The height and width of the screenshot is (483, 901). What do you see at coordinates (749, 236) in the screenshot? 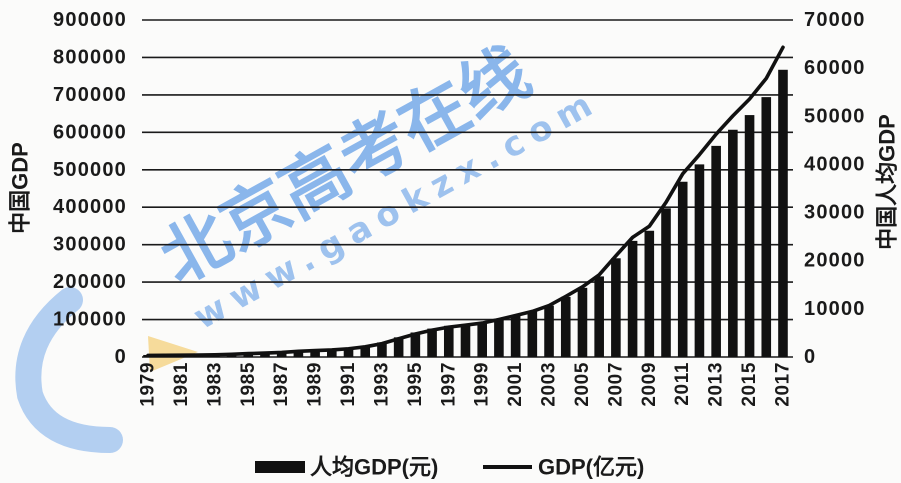
I see `bar-2015` at bounding box center [749, 236].